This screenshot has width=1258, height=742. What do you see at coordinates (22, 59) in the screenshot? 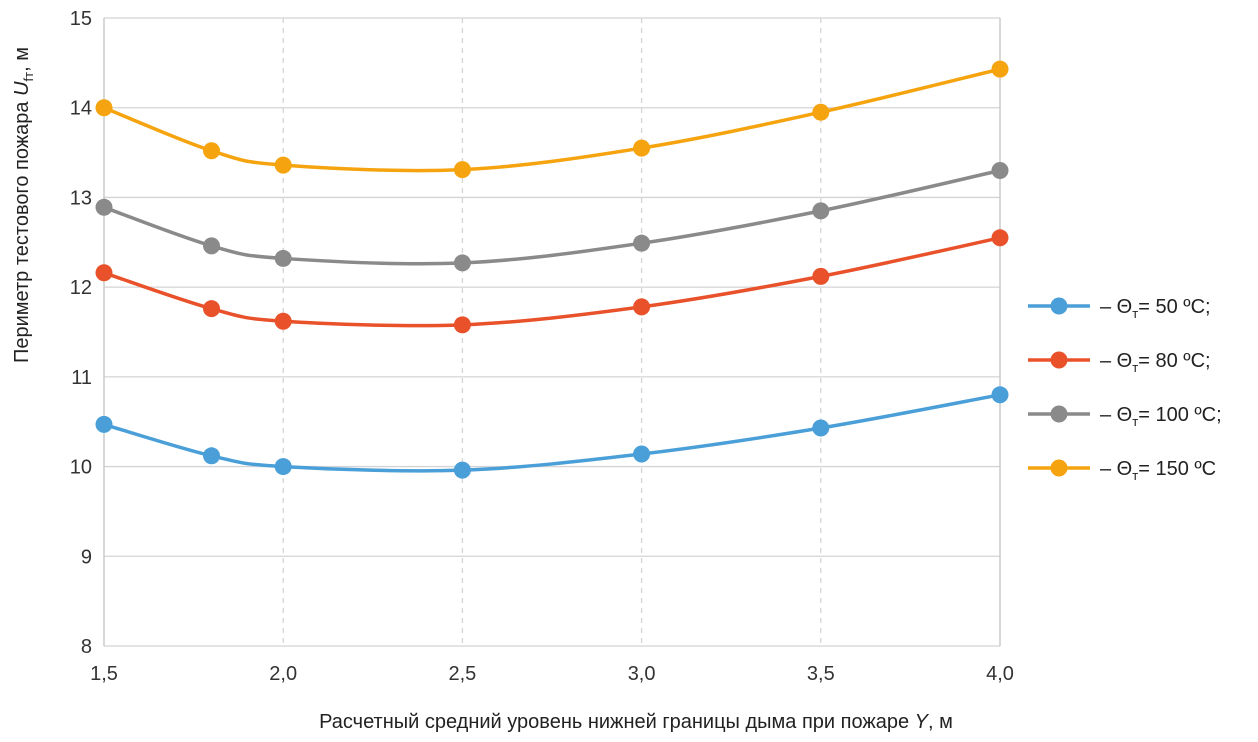
I see `y-axis-title-suffix: , м` at bounding box center [22, 59].